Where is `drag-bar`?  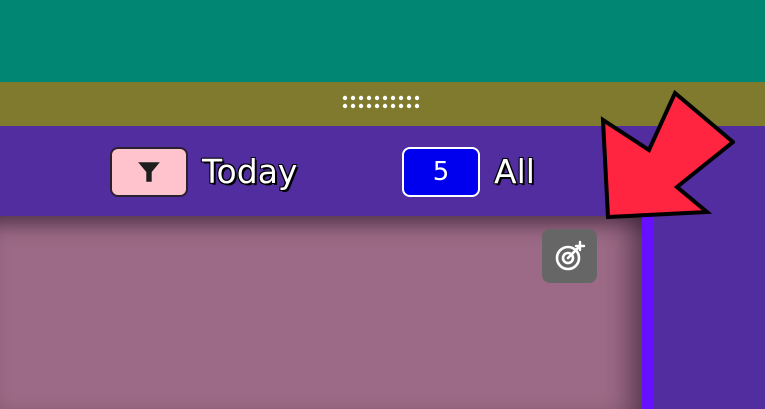 drag-bar is located at coordinates (382, 104).